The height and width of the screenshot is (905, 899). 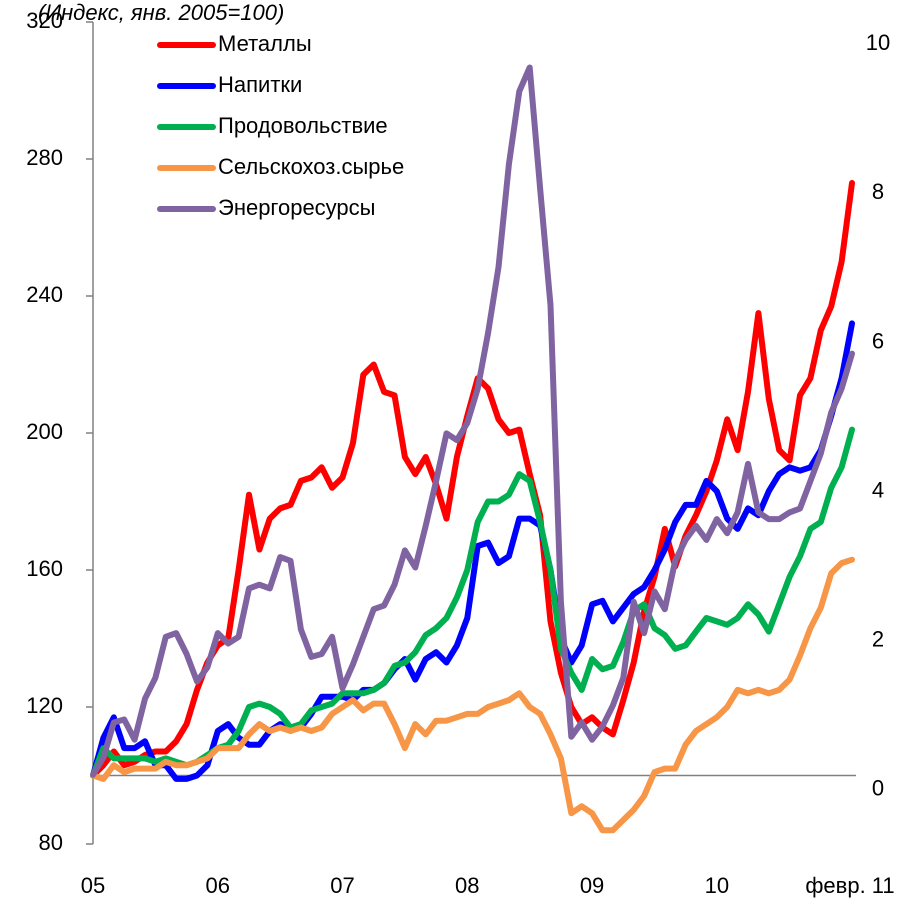 I want to click on y2-tick-label: 6, so click(x=878, y=340).